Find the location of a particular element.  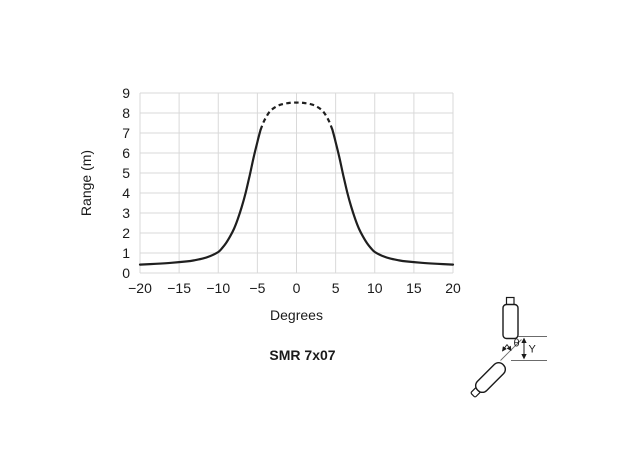

y-tick-label: 6 is located at coordinates (126, 153).